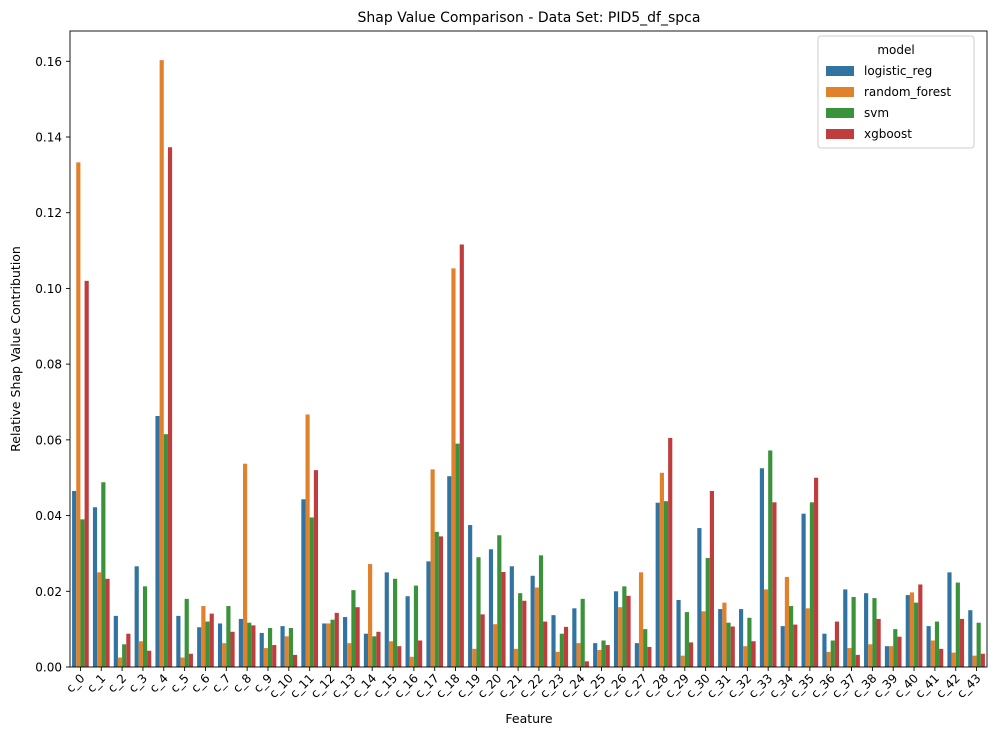 The height and width of the screenshot is (739, 993). Describe the element at coordinates (117, 683) in the screenshot. I see `x-tick-label: c_2` at that location.